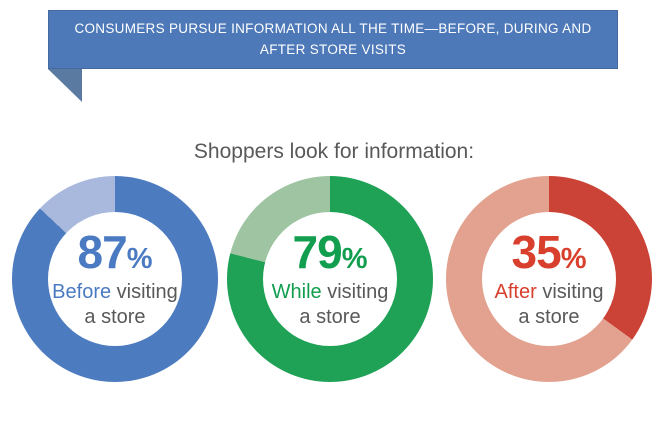  What do you see at coordinates (82, 292) in the screenshot?
I see `label-highlight: Before` at bounding box center [82, 292].